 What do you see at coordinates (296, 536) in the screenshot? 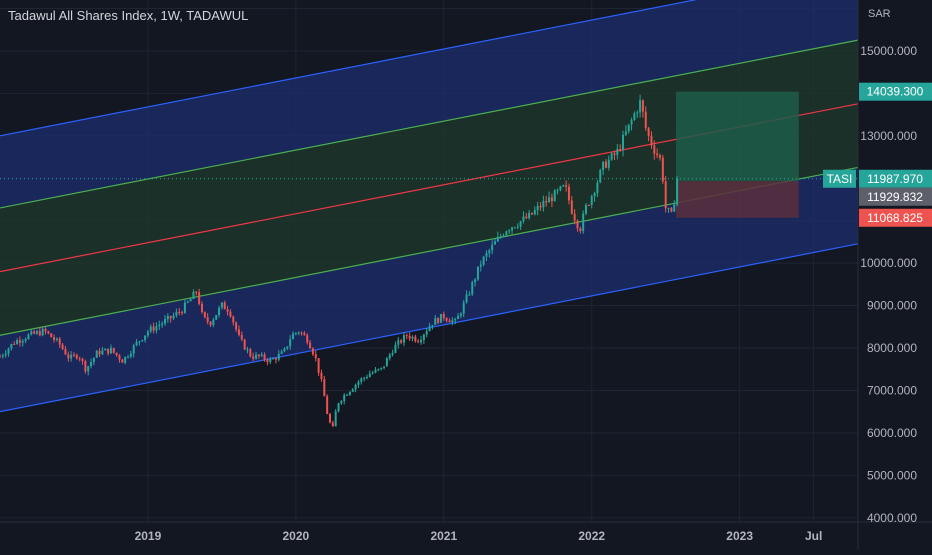
I see `x-tick-label: 2020` at bounding box center [296, 536].